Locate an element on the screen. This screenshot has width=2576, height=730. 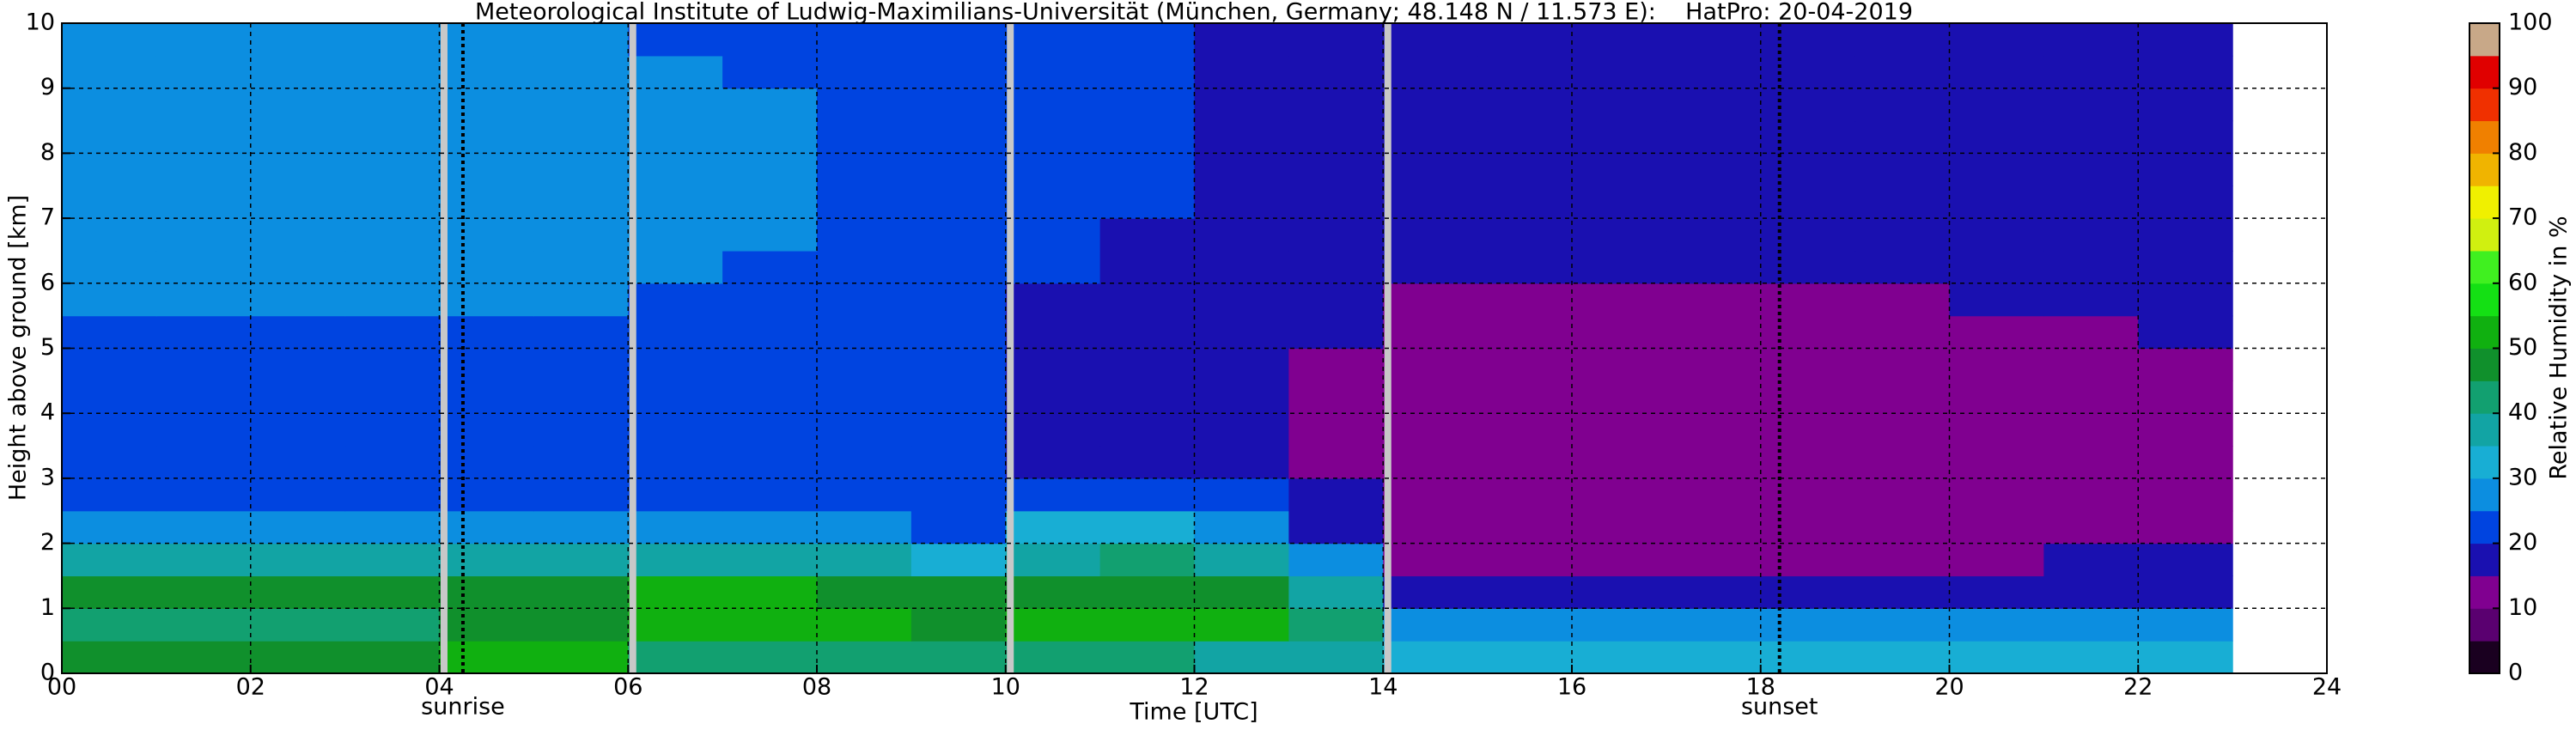
y-tick-label: 1 is located at coordinates (47, 607).